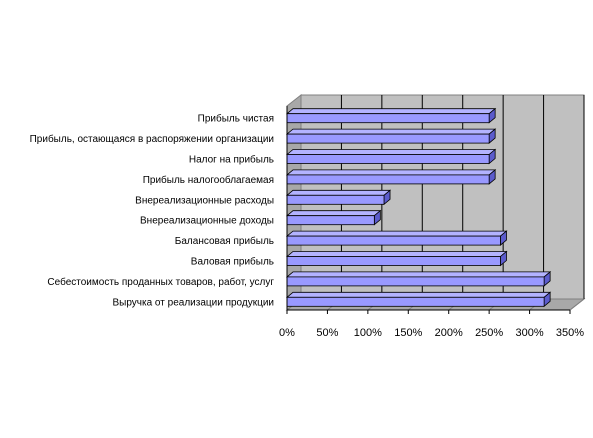 The height and width of the screenshot is (438, 593). I want to click on x-tick-label: 200%, so click(449, 333).